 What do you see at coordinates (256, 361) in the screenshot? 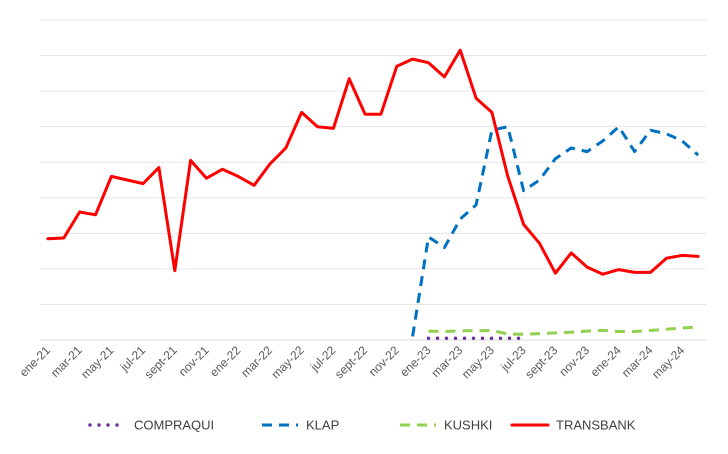
I see `x-tick-label: mar-22` at bounding box center [256, 361].